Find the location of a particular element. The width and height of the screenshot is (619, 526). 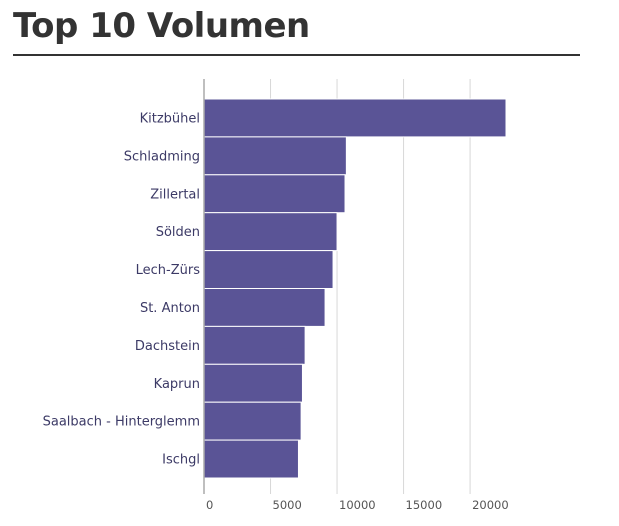

category-label: St. Anton is located at coordinates (170, 308).